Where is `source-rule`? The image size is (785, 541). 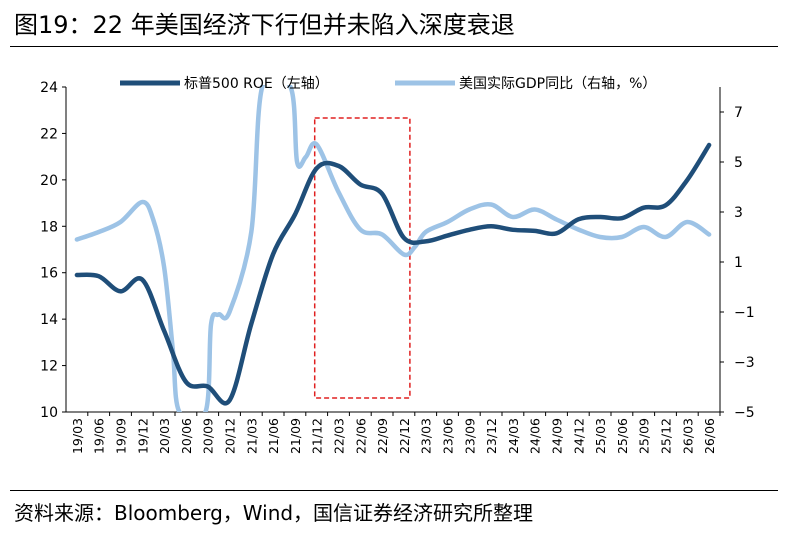
source-rule is located at coordinates (394, 490).